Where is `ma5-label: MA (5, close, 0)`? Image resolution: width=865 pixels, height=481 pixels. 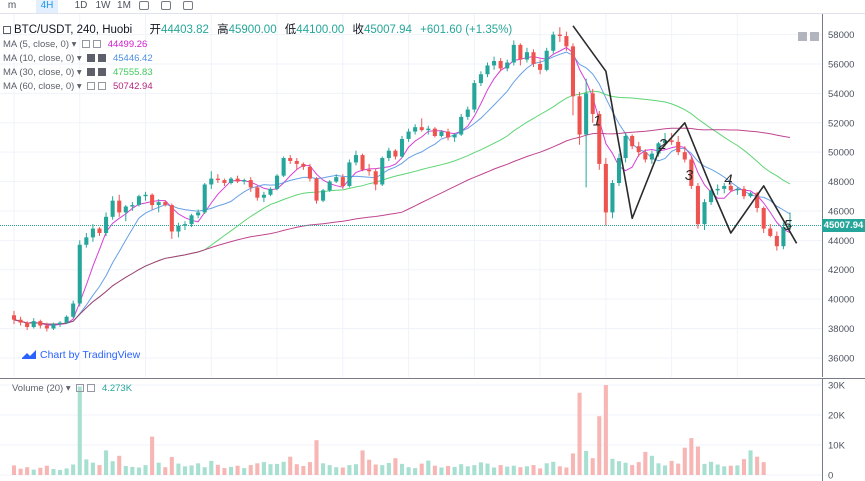 ma5-label: MA (5, close, 0) is located at coordinates (36, 44).